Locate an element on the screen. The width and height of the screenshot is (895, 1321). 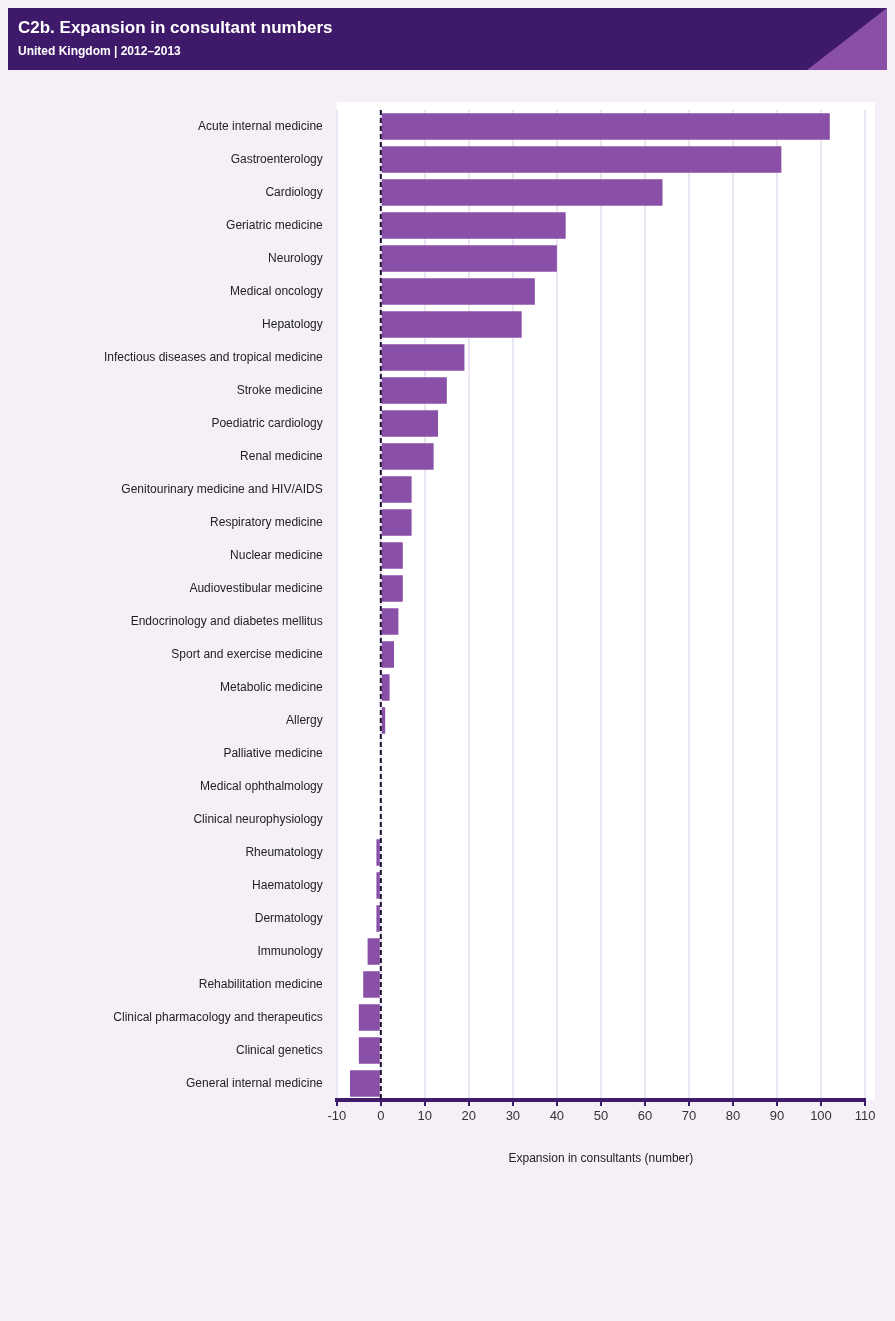
x-axis-title: Expansion in consultants (number) is located at coordinates (601, 1158).